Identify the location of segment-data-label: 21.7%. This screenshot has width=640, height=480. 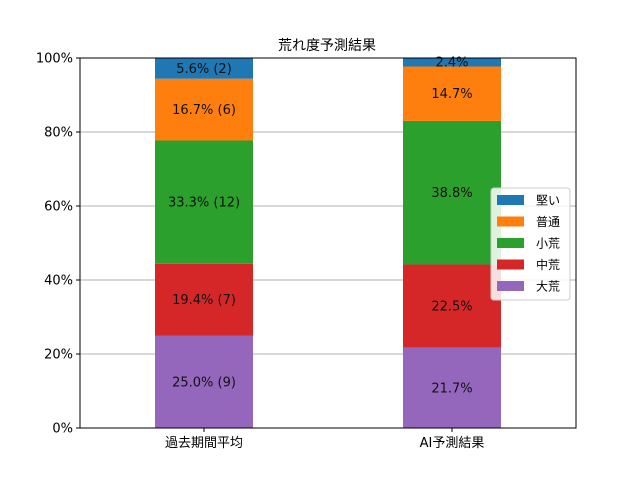
(451, 388).